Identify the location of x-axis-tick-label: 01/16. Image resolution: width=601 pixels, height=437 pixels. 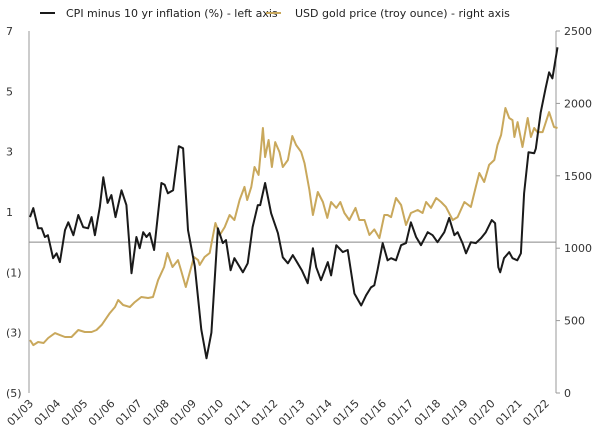
(373, 413).